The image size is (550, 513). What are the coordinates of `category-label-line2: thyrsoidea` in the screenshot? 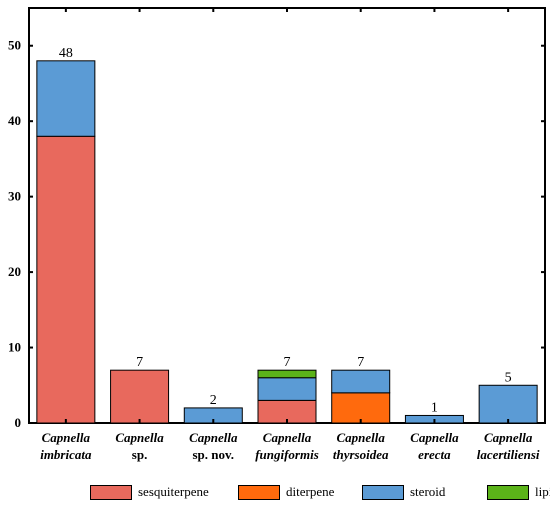 It's located at (361, 454).